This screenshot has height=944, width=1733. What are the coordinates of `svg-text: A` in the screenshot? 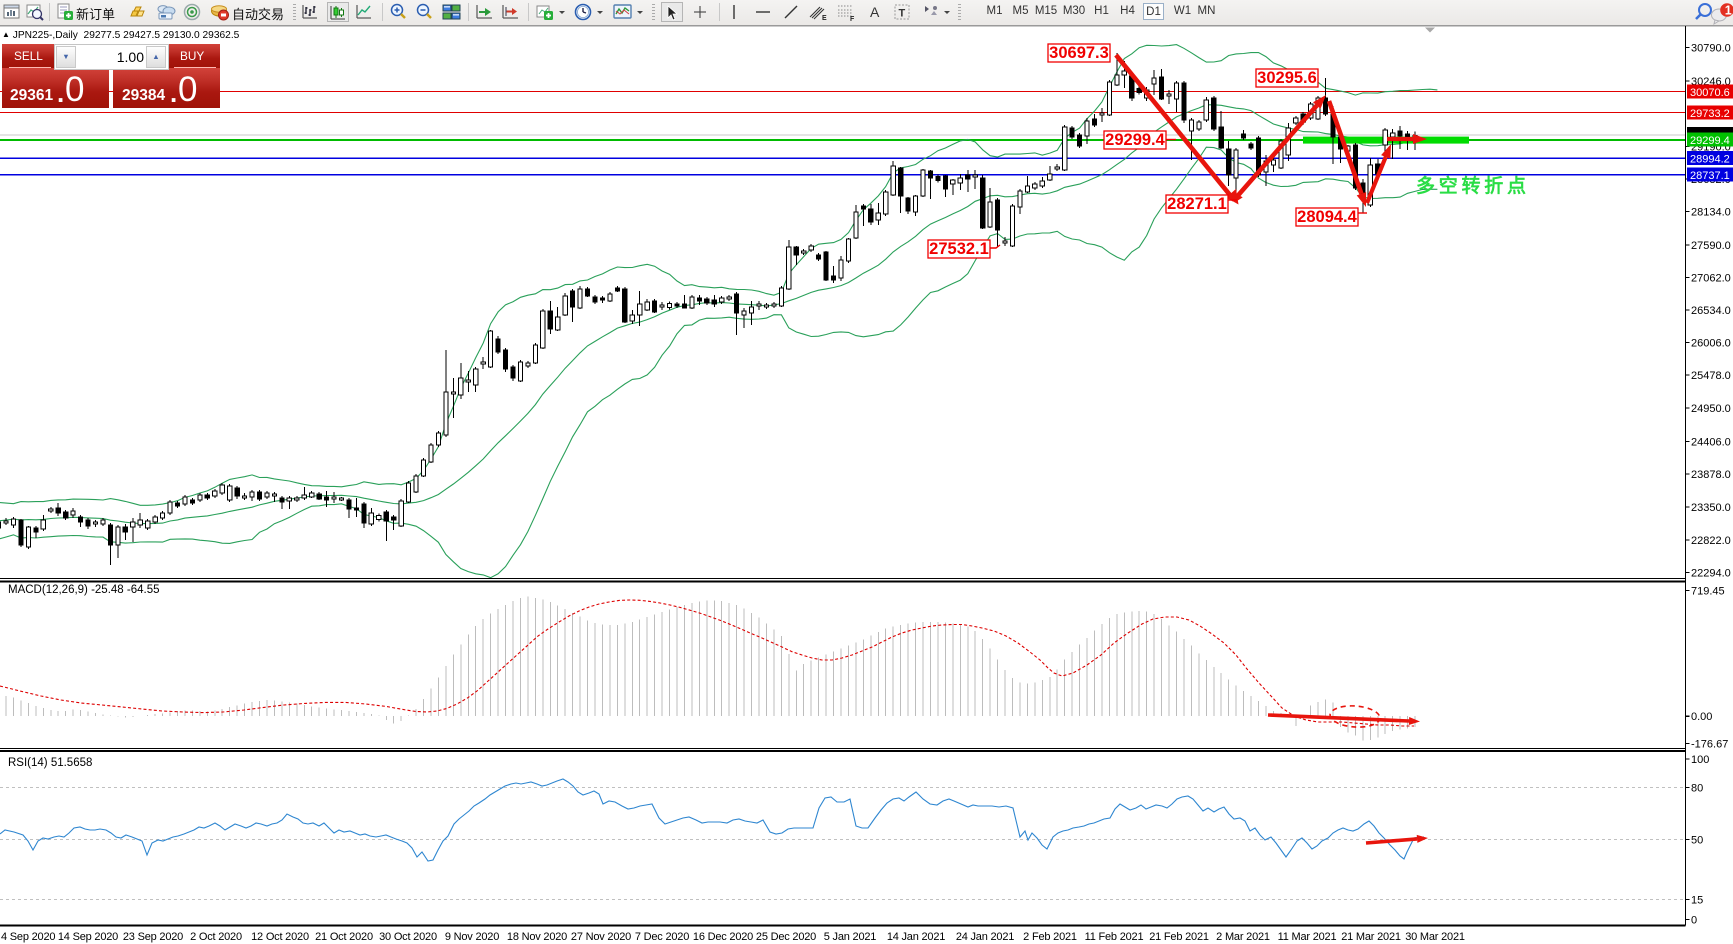 It's located at (875, 12).